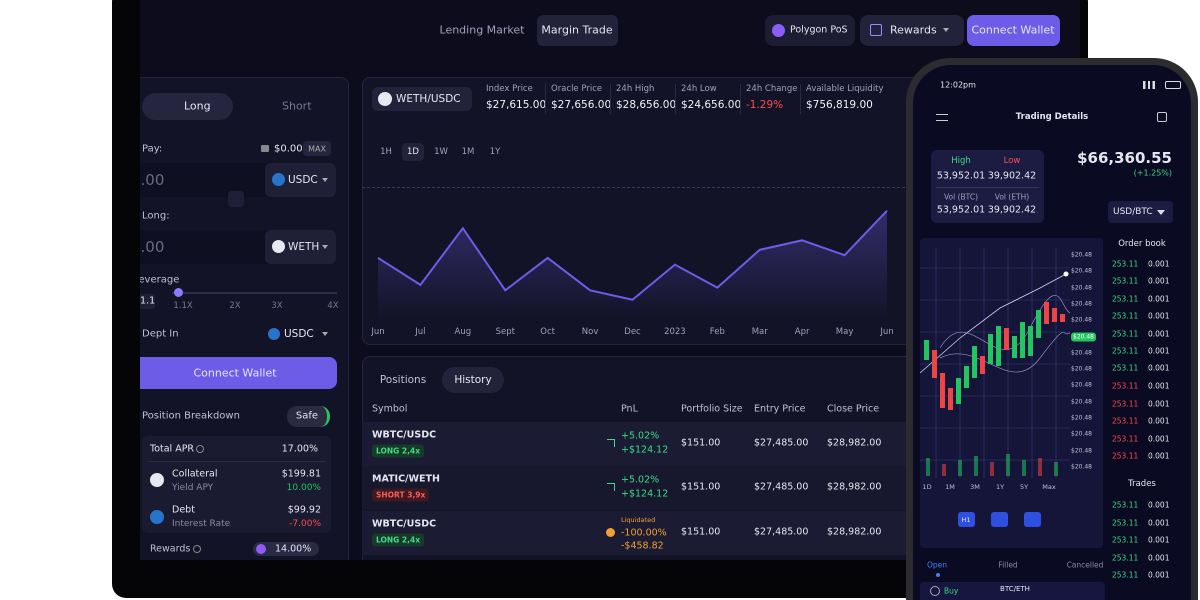  What do you see at coordinates (398, 540) in the screenshot?
I see `side-badge: LONG 2,4x` at bounding box center [398, 540].